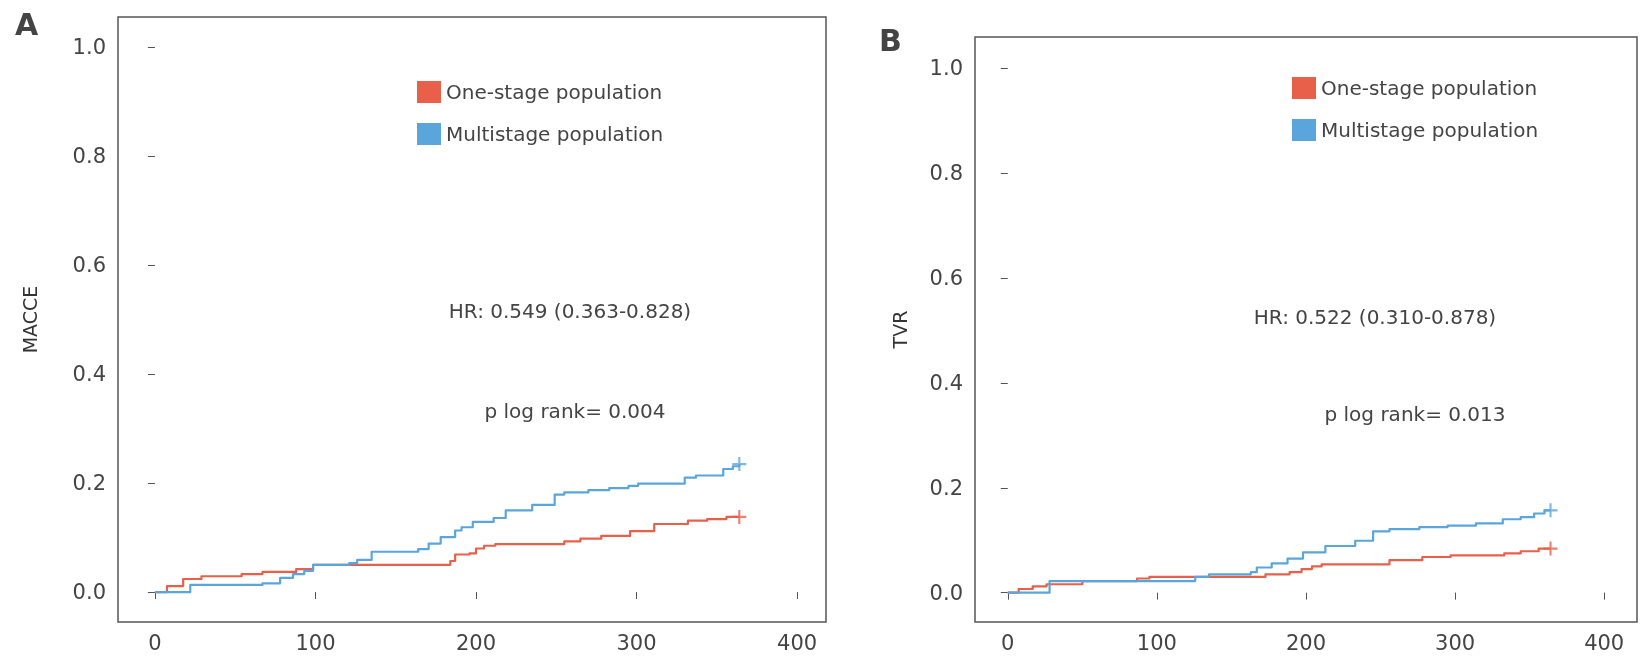  What do you see at coordinates (890, 40) in the screenshot?
I see `chart-title: B` at bounding box center [890, 40].